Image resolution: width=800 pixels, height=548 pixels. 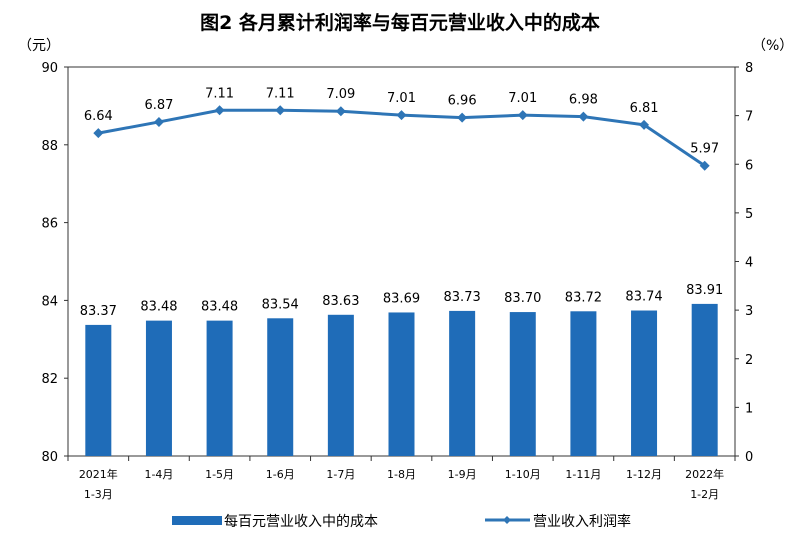 I want to click on left-axis-unit: （元）, so click(x=39, y=46).